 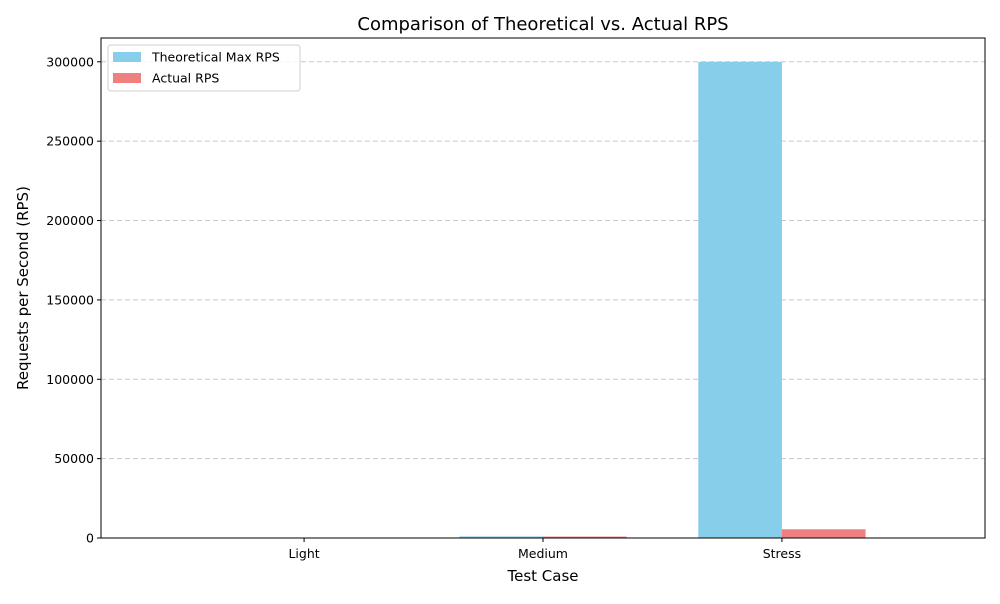 What do you see at coordinates (824, 533) in the screenshot?
I see `bar-actual-stress` at bounding box center [824, 533].